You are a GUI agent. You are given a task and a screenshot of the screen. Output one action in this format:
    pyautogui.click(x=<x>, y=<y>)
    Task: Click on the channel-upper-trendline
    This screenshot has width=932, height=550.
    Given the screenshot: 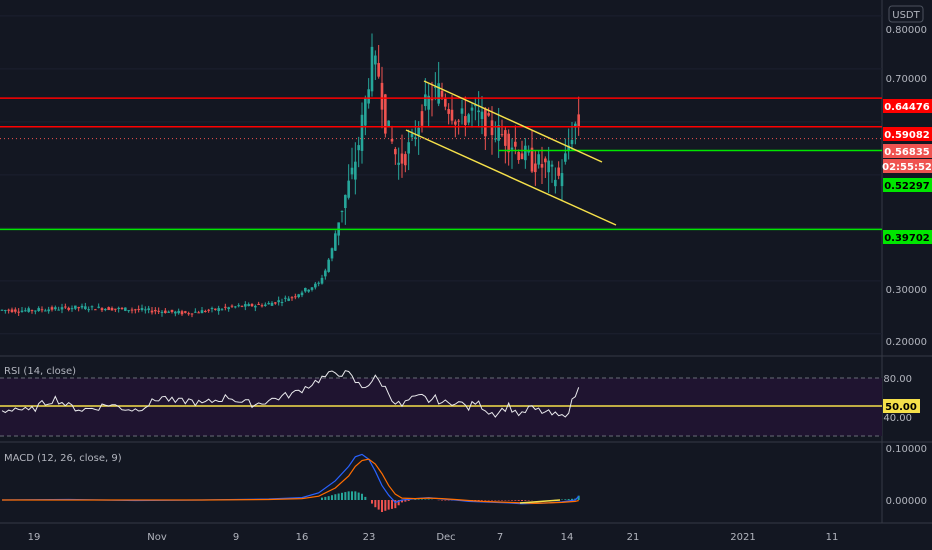 What is the action you would take?
    pyautogui.click(x=513, y=121)
    